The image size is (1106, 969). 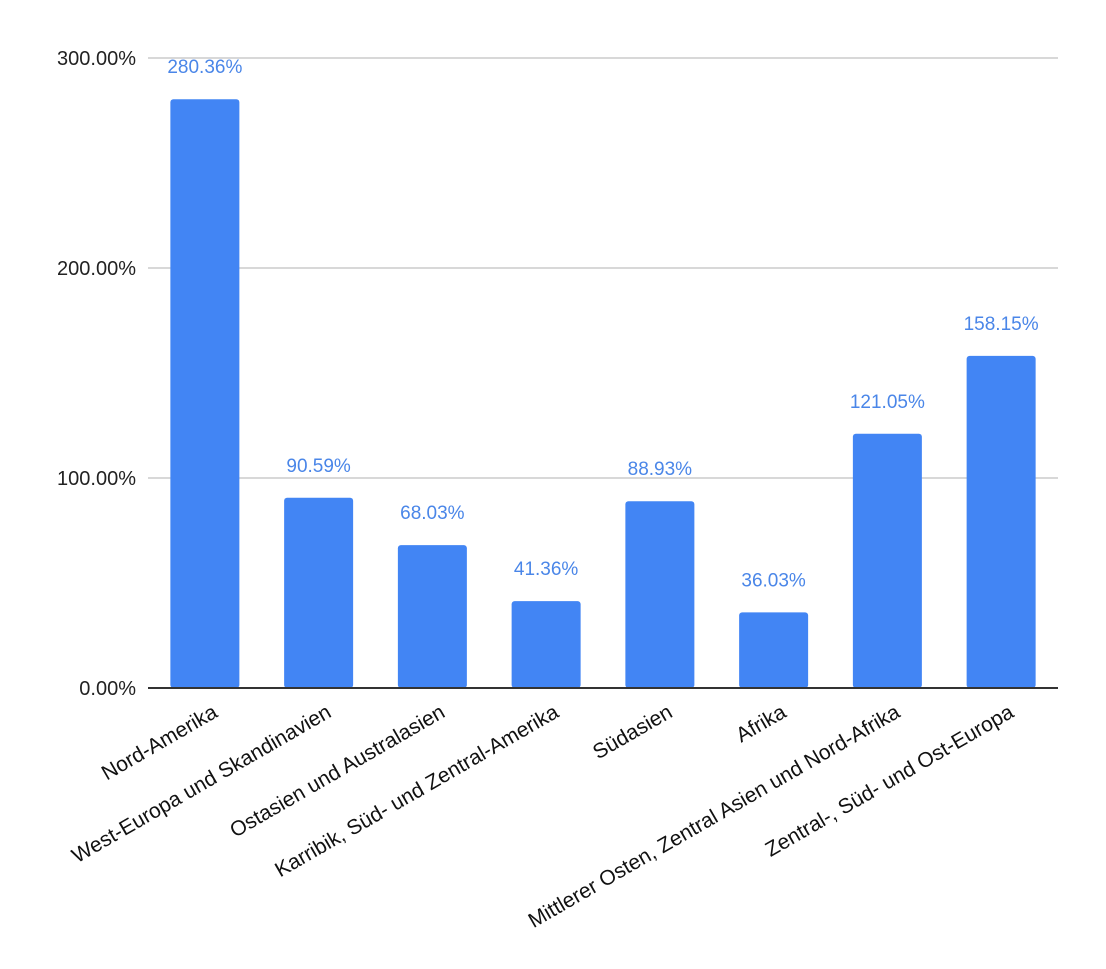 I want to click on y-tick-label: 300.00%, so click(x=96, y=59).